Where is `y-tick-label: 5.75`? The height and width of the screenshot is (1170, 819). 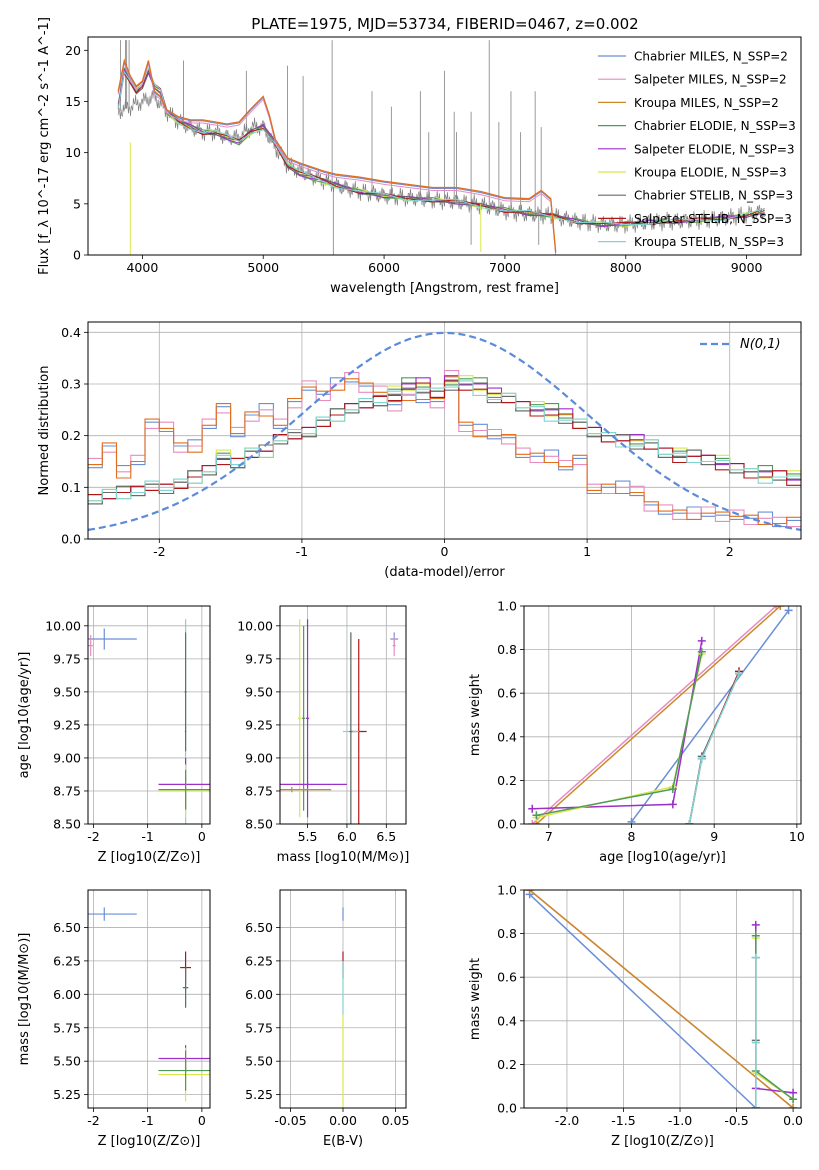
y-tick-label: 5.75 is located at coordinates (67, 1027).